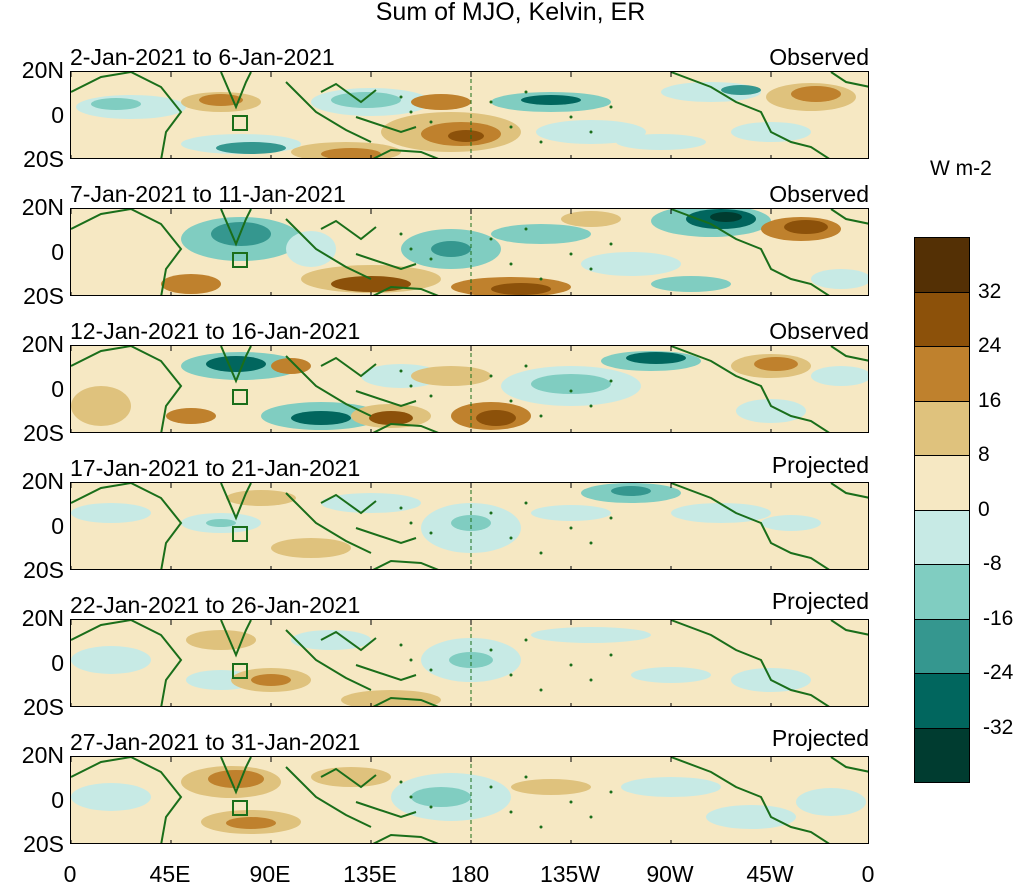 This screenshot has height=889, width=1021. I want to click on colorbar-label: 0, so click(984, 509).